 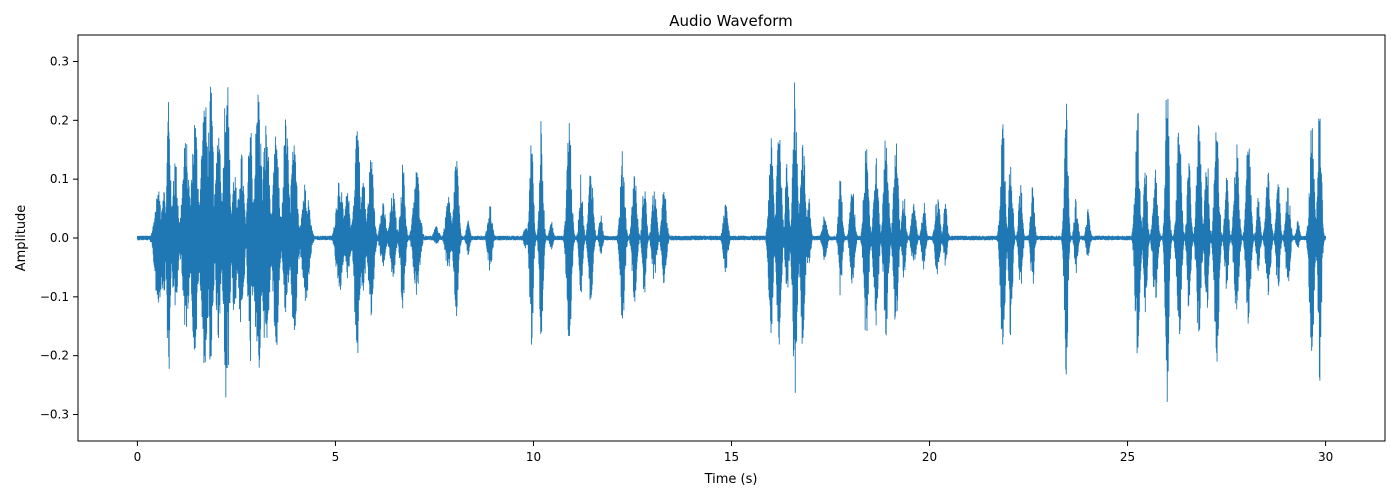 I want to click on y-tick-label: 0.0, so click(x=59, y=238).